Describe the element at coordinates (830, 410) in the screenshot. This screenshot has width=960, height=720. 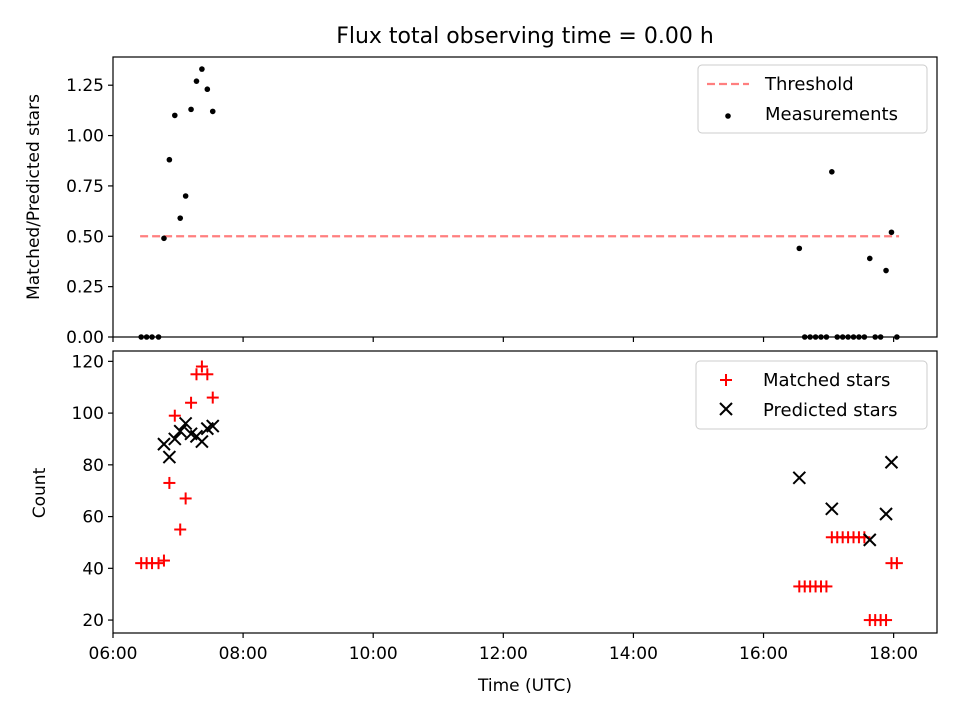
I see `legend-predicted-label: Predicted stars` at that location.